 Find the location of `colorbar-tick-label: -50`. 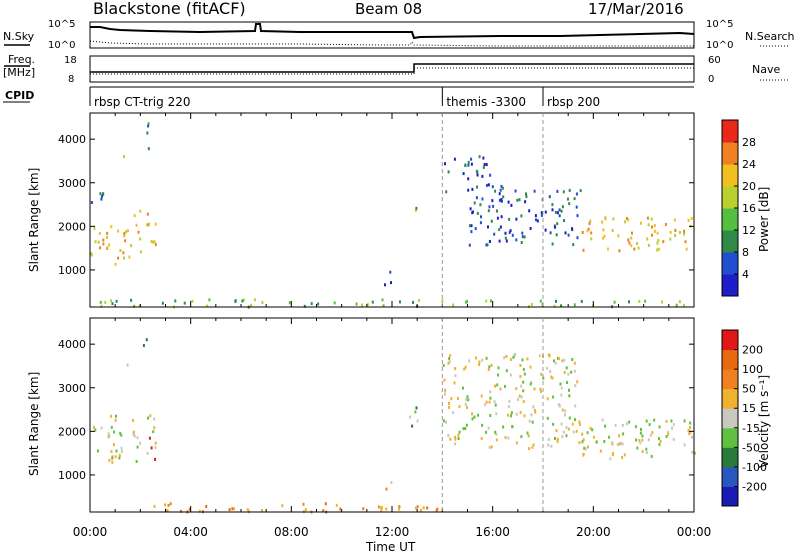

colorbar-tick-label: -50 is located at coordinates (751, 447).